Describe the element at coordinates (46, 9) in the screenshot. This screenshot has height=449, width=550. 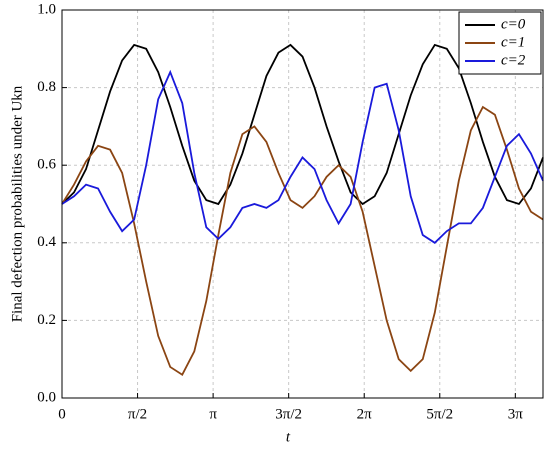
I see `y-tick-label: 1.0` at that location.